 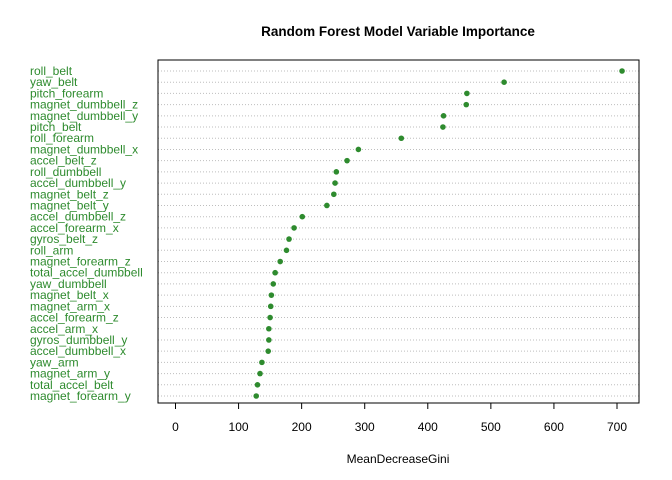 What do you see at coordinates (54, 82) in the screenshot?
I see `variable-label: yaw_belt` at bounding box center [54, 82].